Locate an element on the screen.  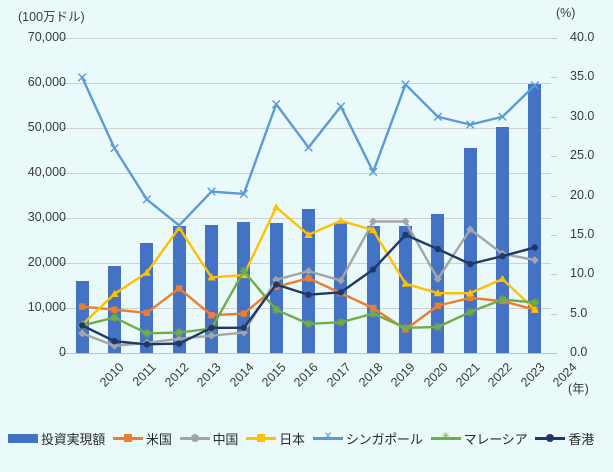
right-tick-label: 25.0 is located at coordinates (582, 155).